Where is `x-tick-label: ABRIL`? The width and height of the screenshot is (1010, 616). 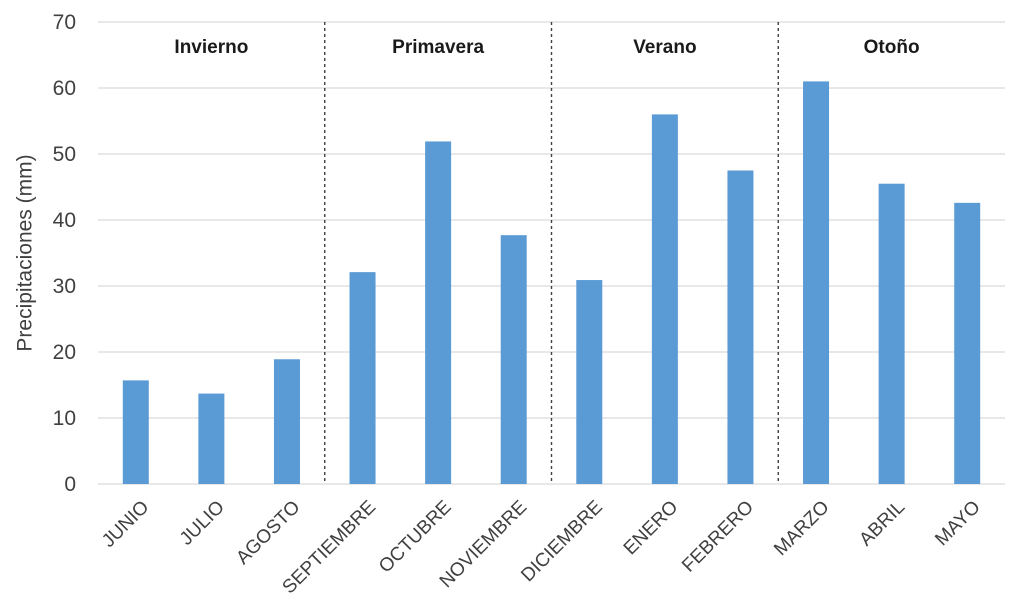 x-tick-label: ABRIL is located at coordinates (882, 524).